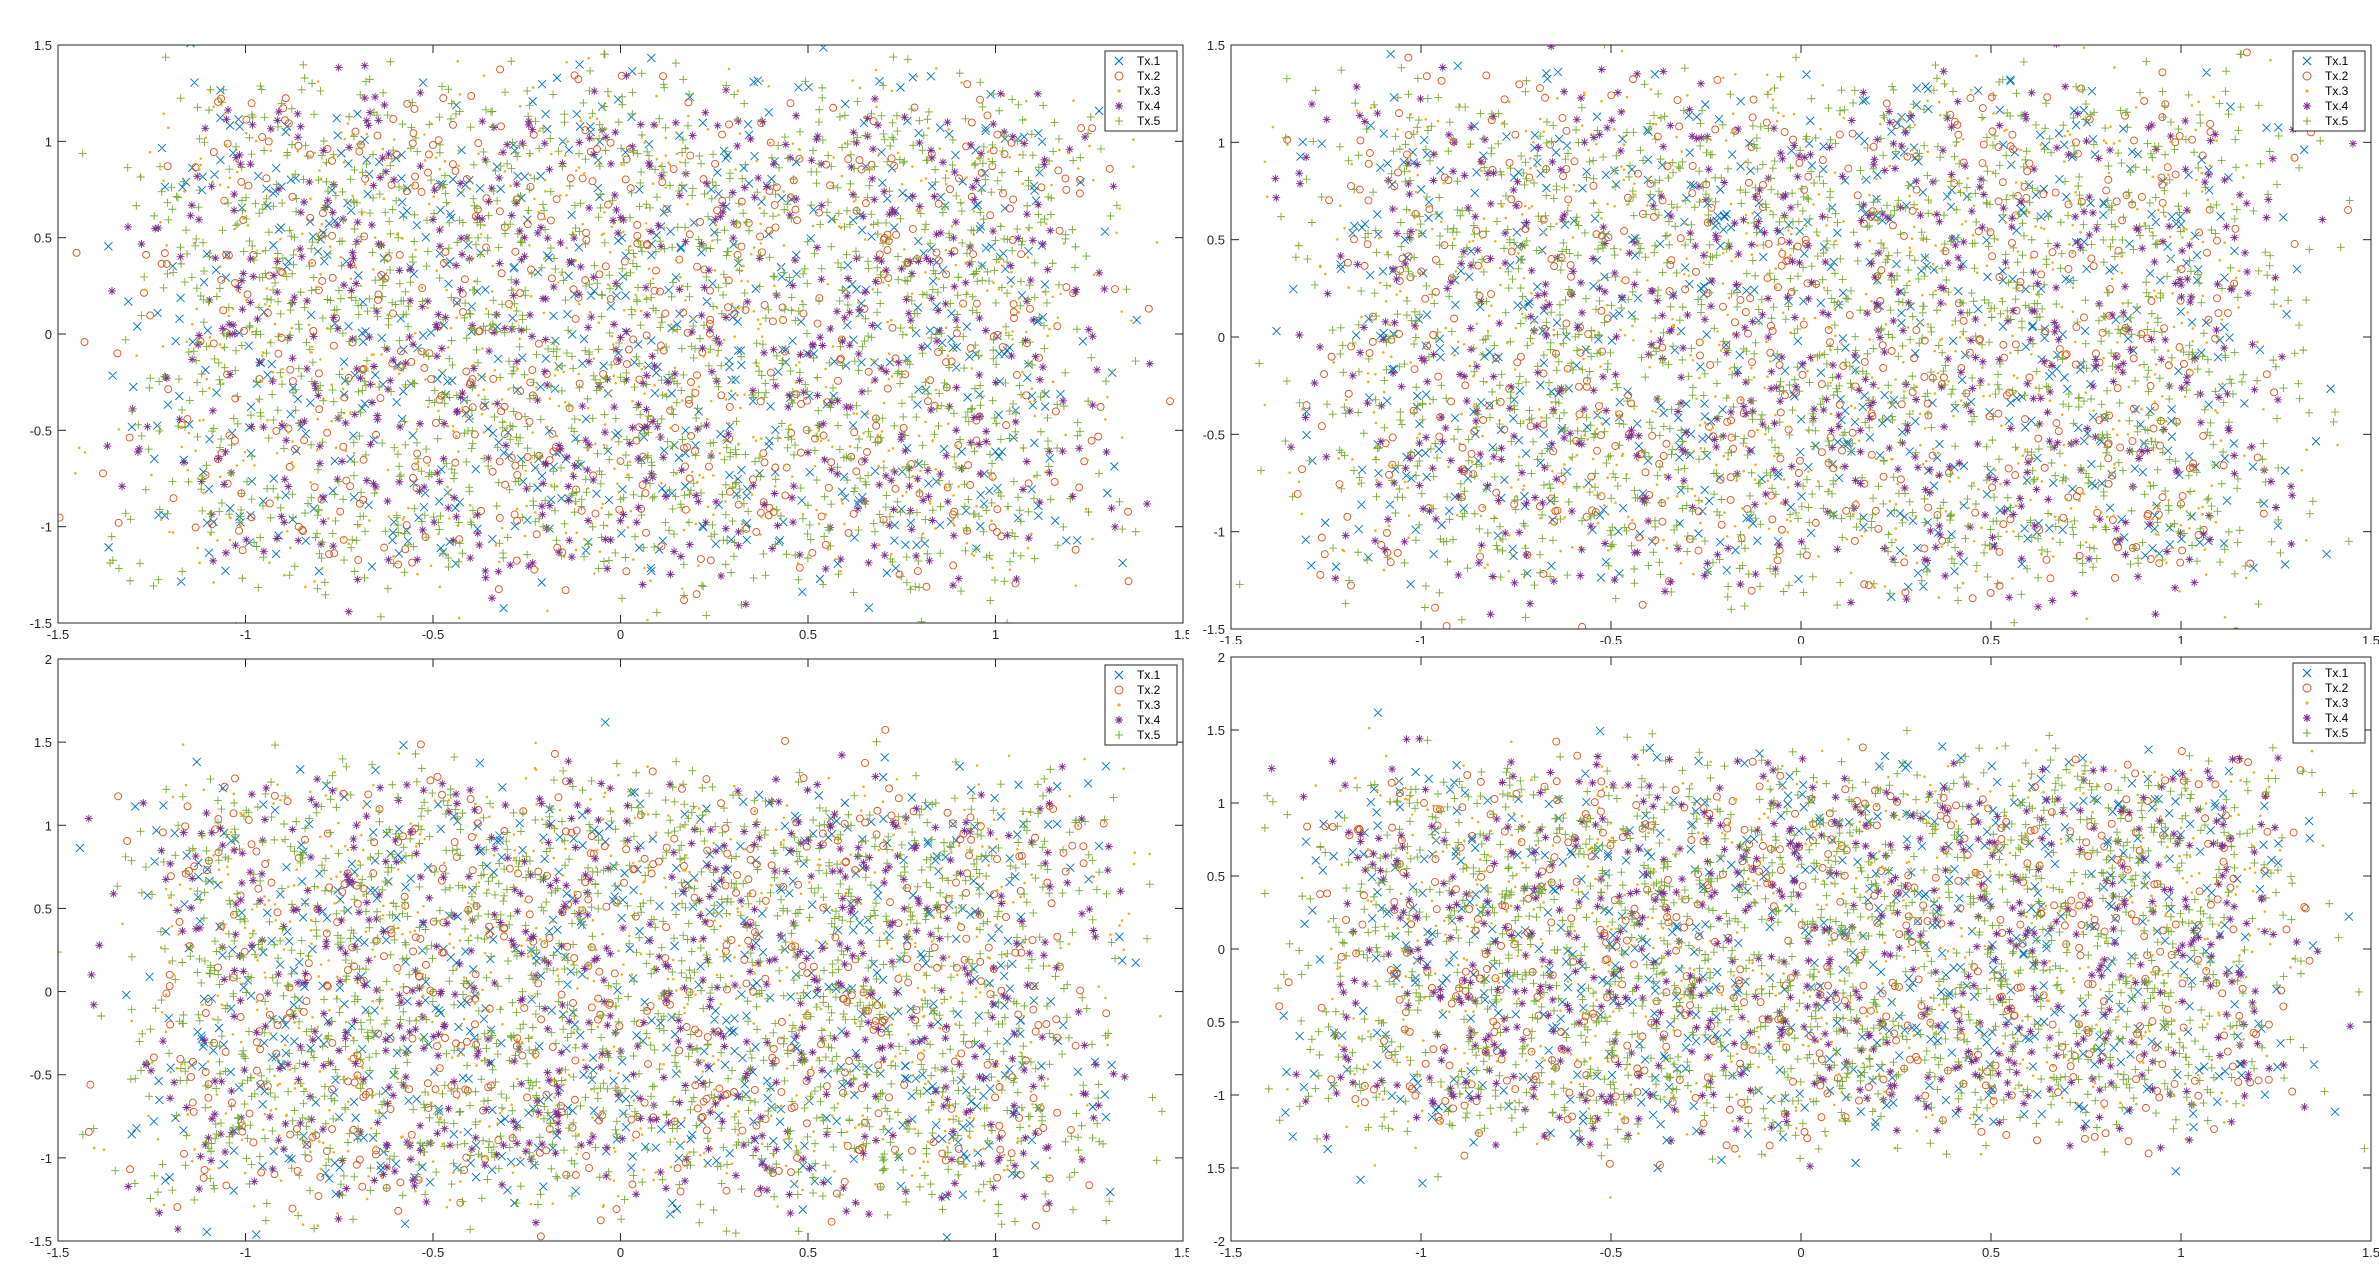 The width and height of the screenshot is (2379, 1288). What do you see at coordinates (1219, 1241) in the screenshot?
I see `y-tick-label: -2` at bounding box center [1219, 1241].